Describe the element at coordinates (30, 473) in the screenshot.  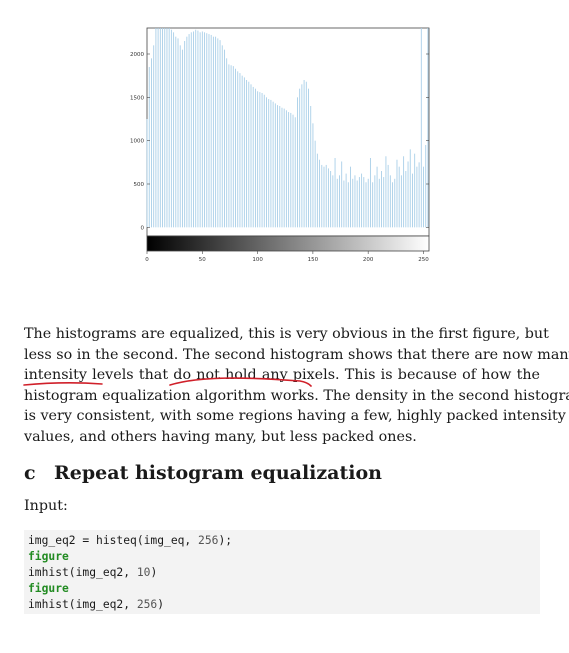
I see `section-number: c` at that location.